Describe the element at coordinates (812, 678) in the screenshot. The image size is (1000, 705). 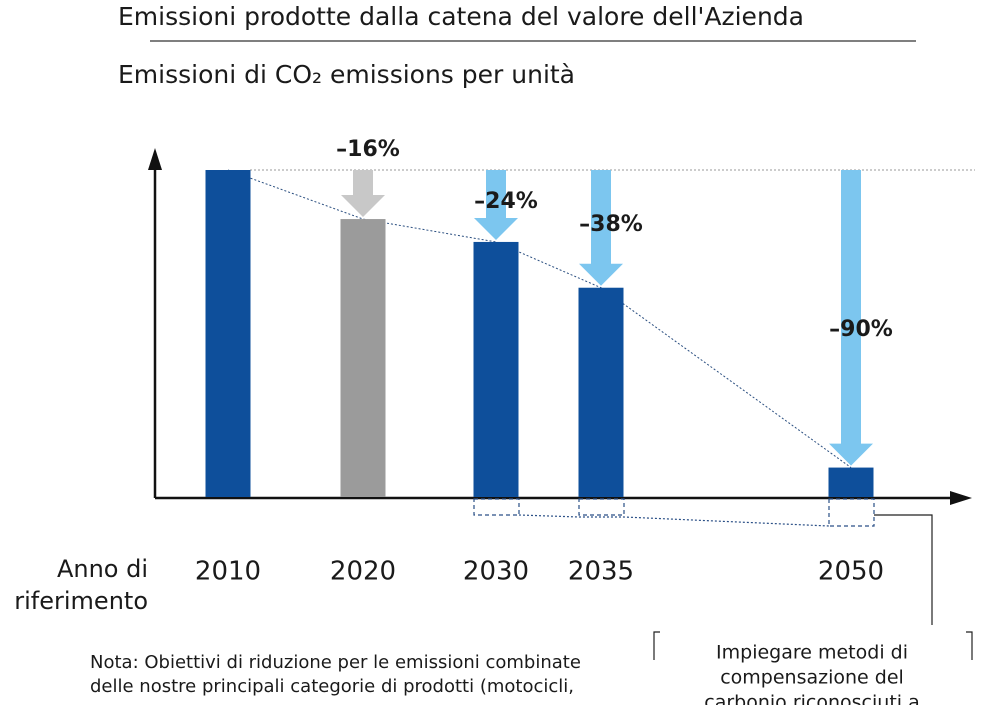
I see `side-note: compensazione del` at that location.